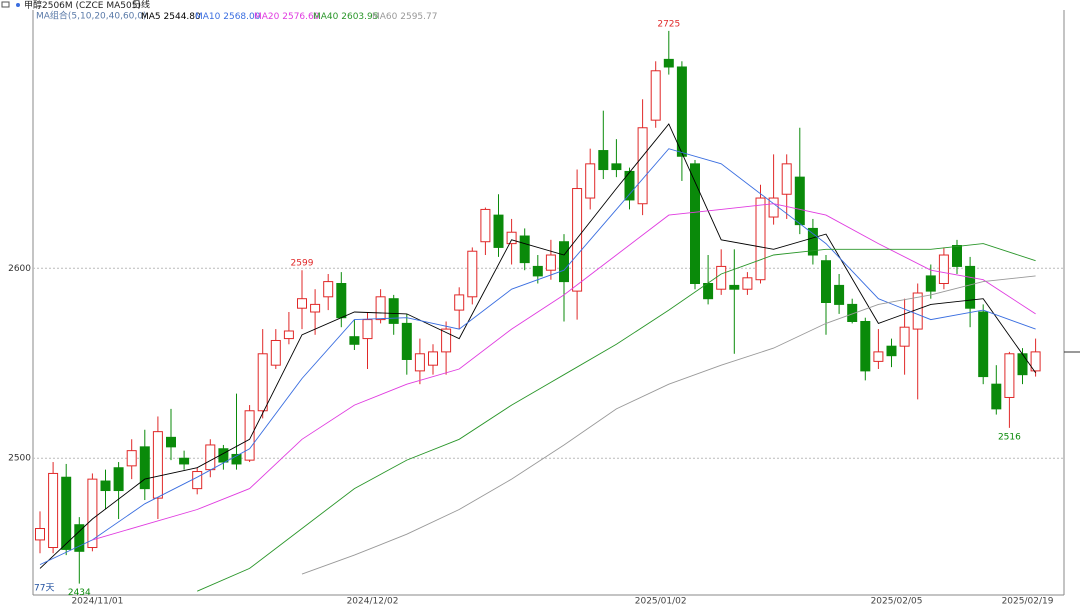  Describe the element at coordinates (91, 16) in the screenshot. I see `legend-title: MA组合(5,10,20,40,60,0)` at that location.